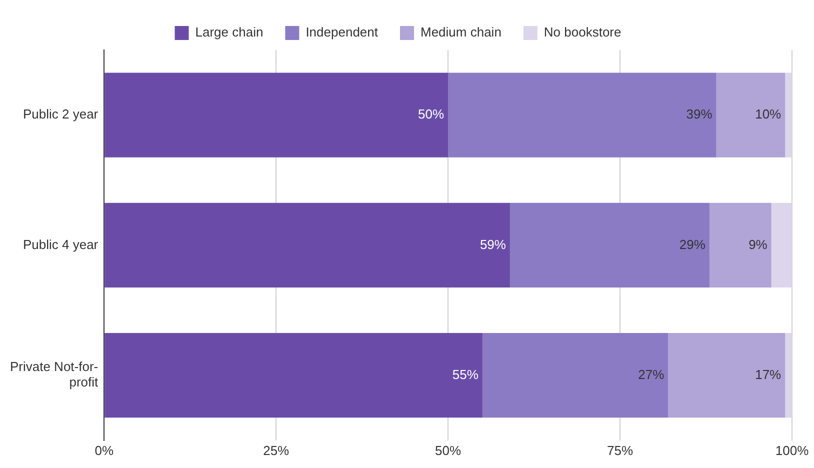 Image resolution: width=814 pixels, height=468 pixels. What do you see at coordinates (620, 450) in the screenshot?
I see `x-tick-label: 75%` at bounding box center [620, 450].